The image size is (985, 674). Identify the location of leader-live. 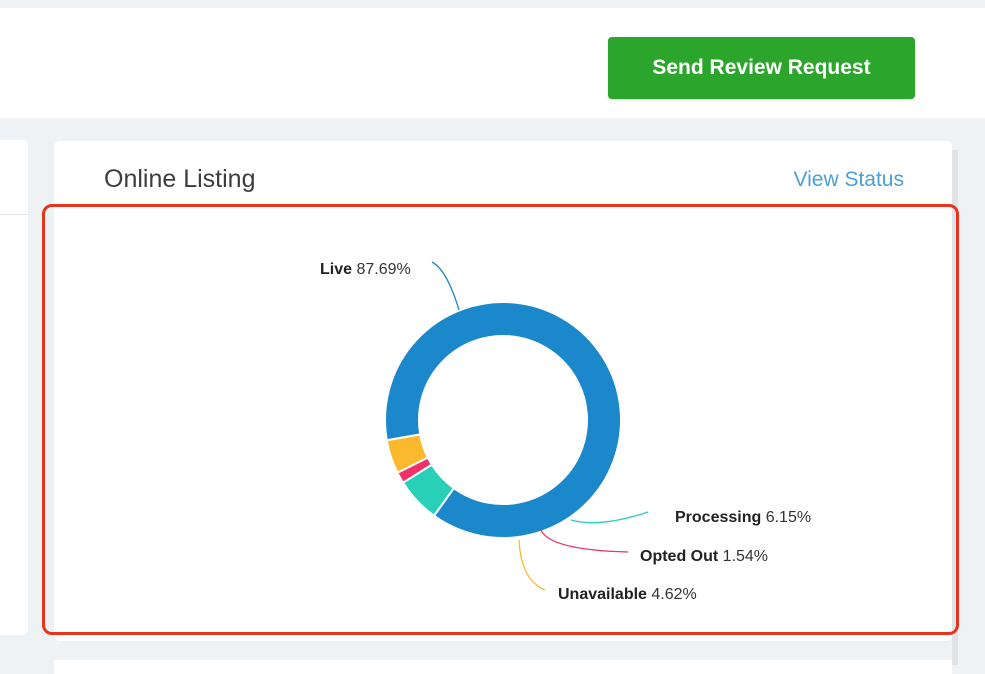
(445, 286).